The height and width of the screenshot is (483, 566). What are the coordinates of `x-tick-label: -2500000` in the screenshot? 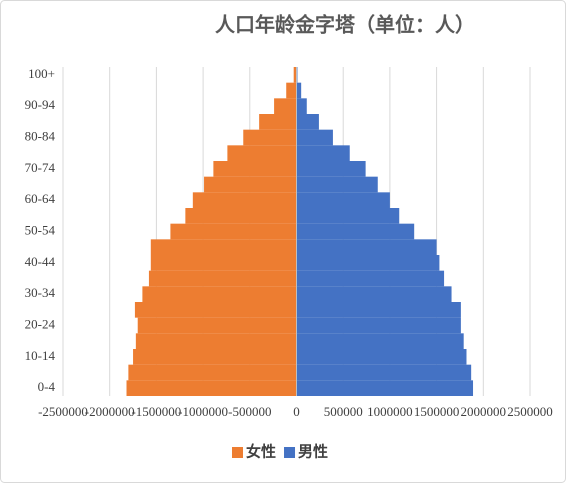 It's located at (63, 411).